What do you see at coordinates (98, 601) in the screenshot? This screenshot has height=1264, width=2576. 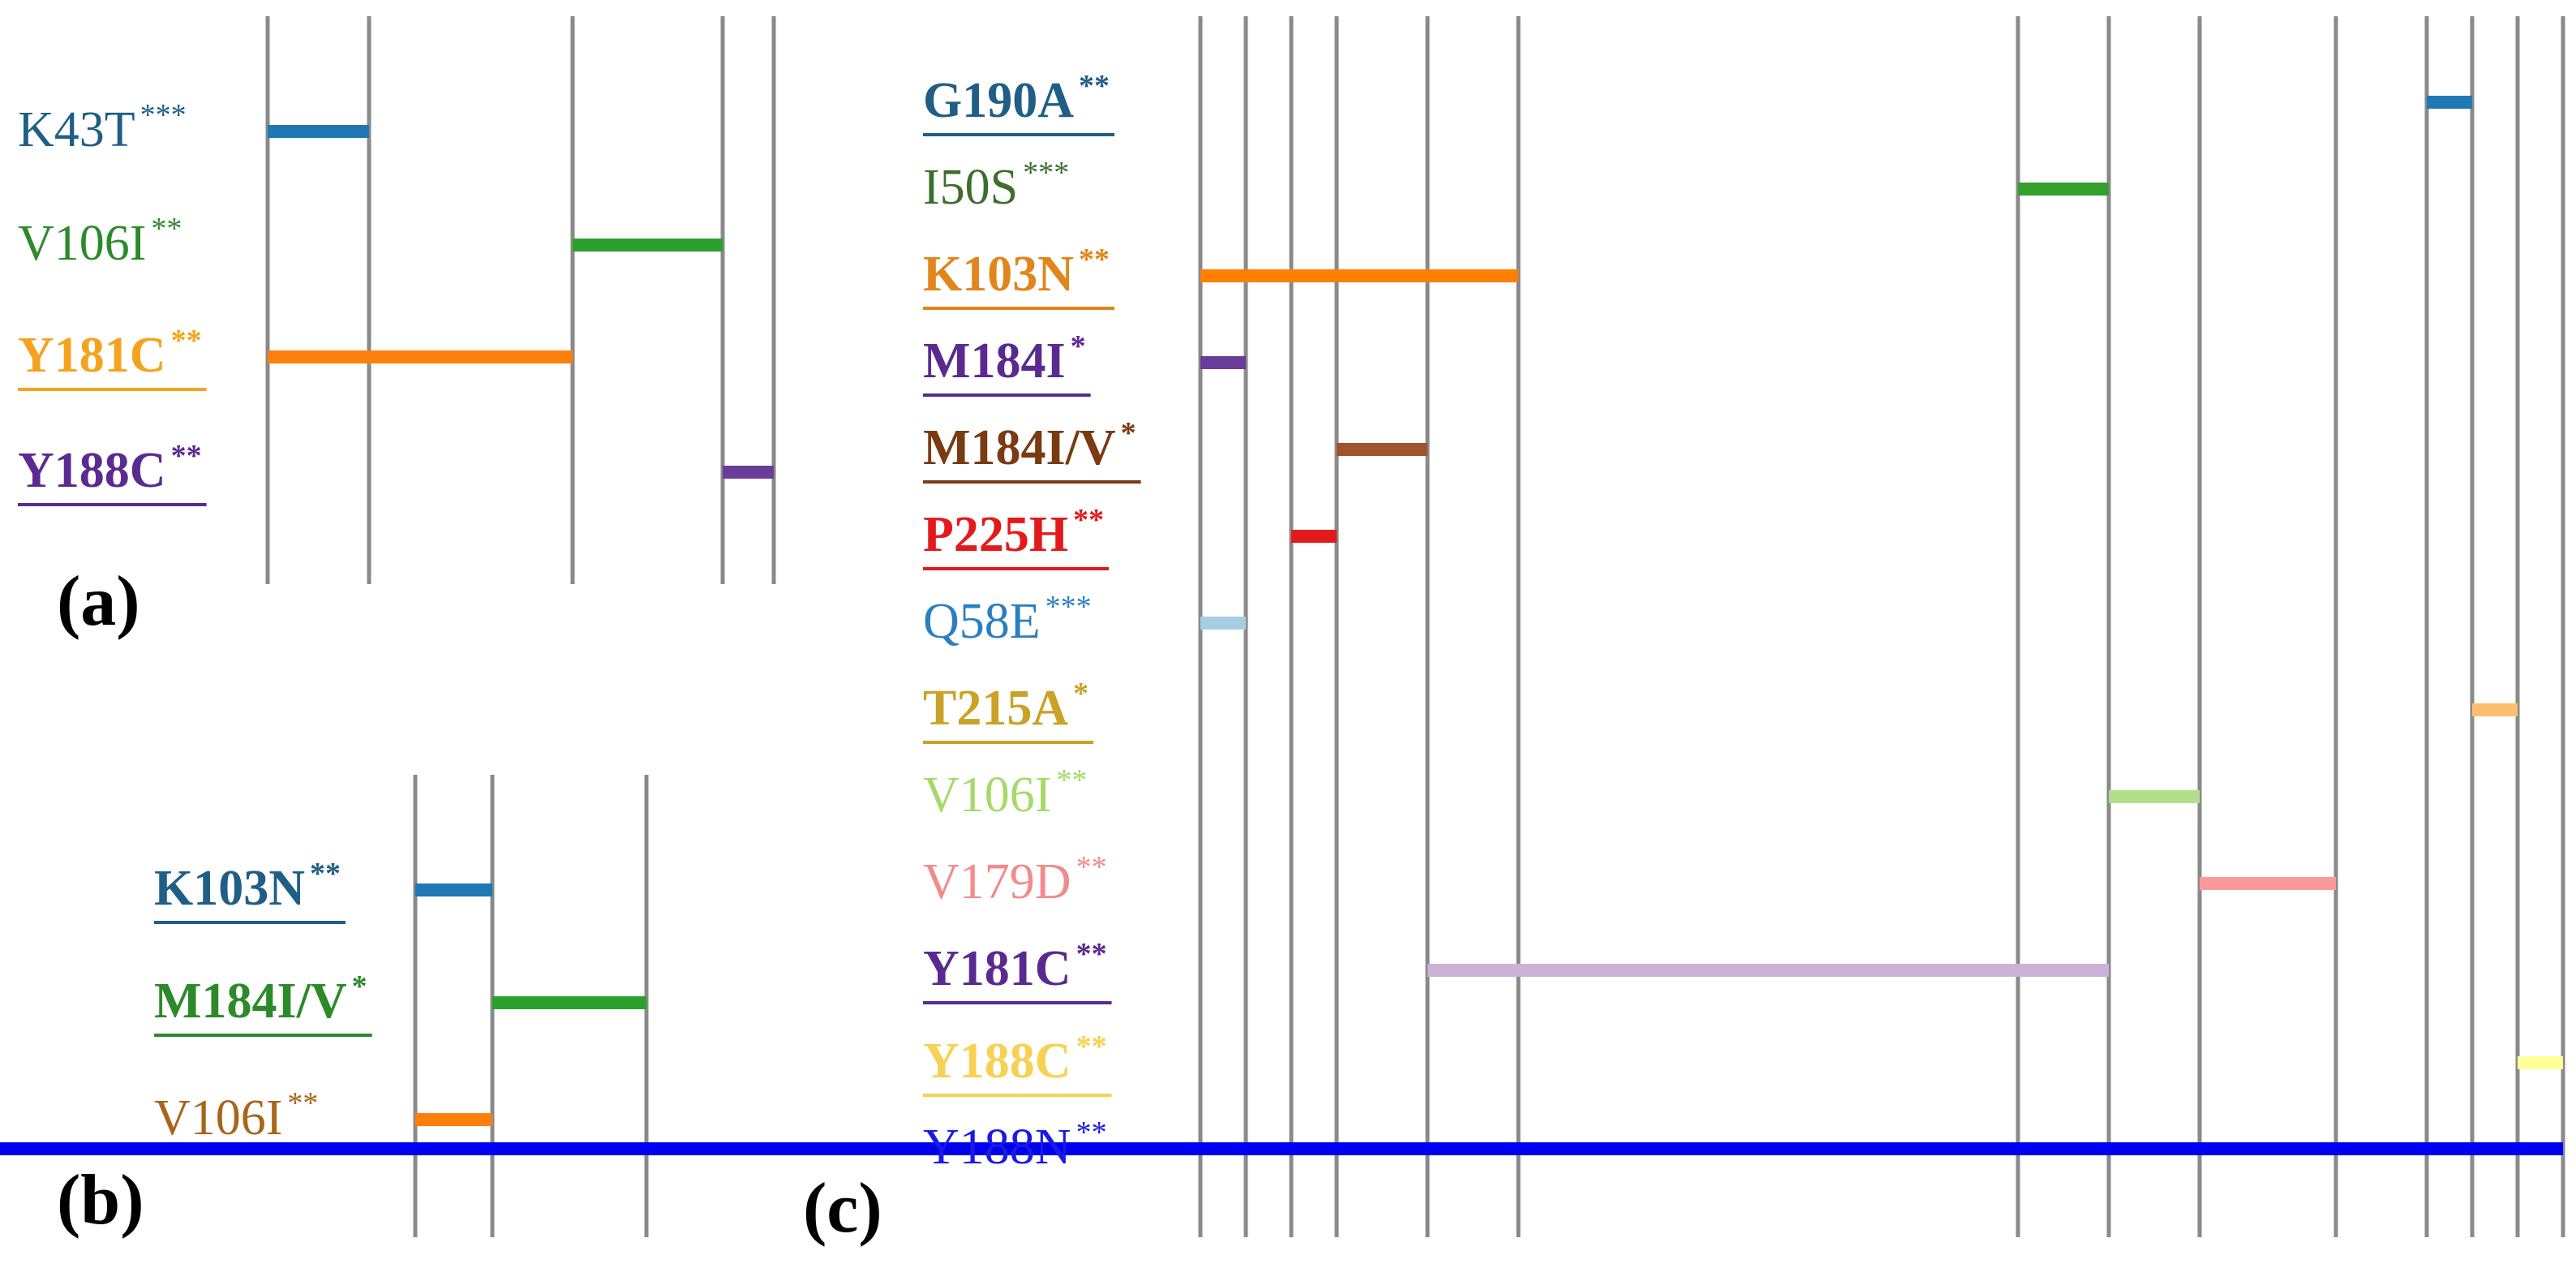 I see `panel-letter: (a)` at bounding box center [98, 601].